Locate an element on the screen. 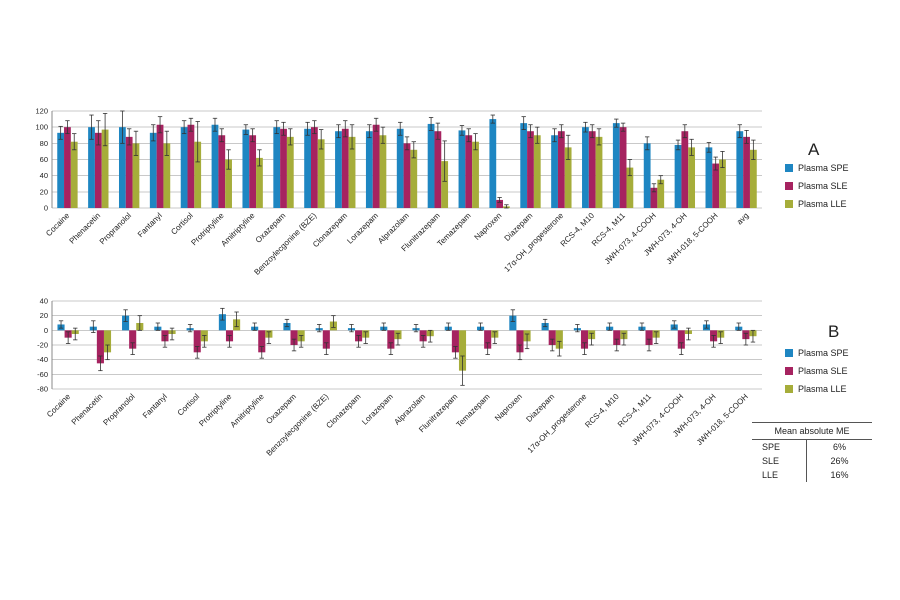  svg-text: 120 is located at coordinates (41, 111).